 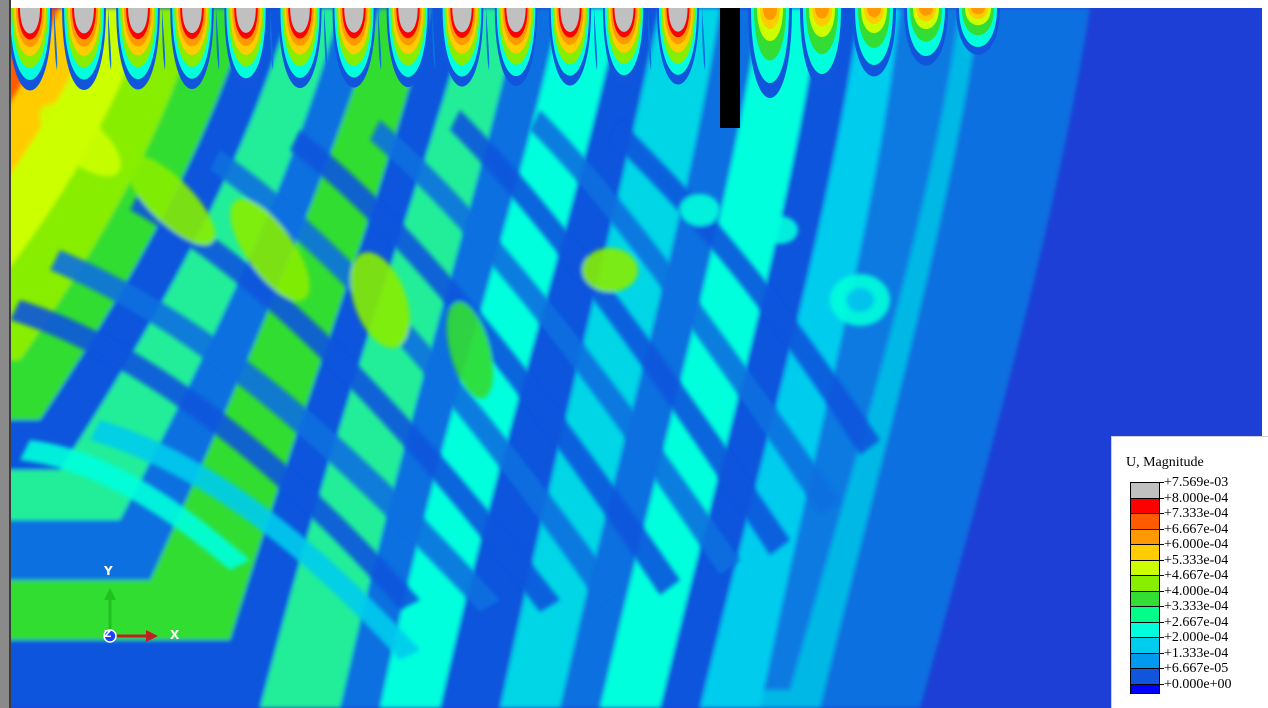 I want to click on legend-swatch, so click(x=1145, y=688).